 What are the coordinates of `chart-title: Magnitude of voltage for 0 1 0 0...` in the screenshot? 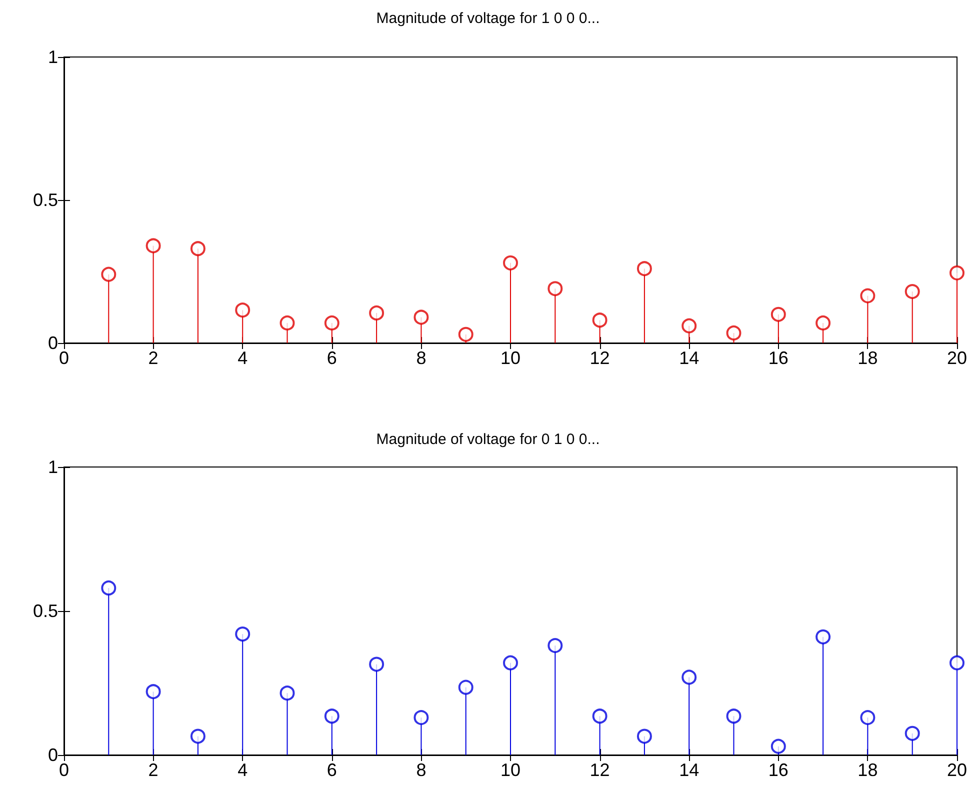 It's located at (488, 439).